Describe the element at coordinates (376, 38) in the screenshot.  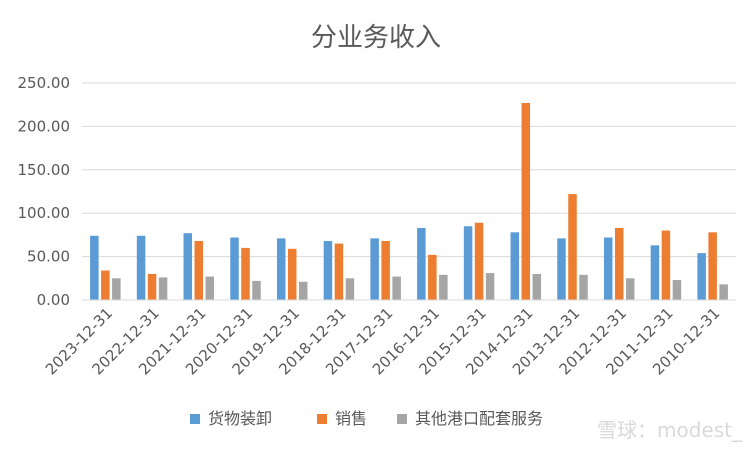
I see `chart-title: 分业务收入` at that location.